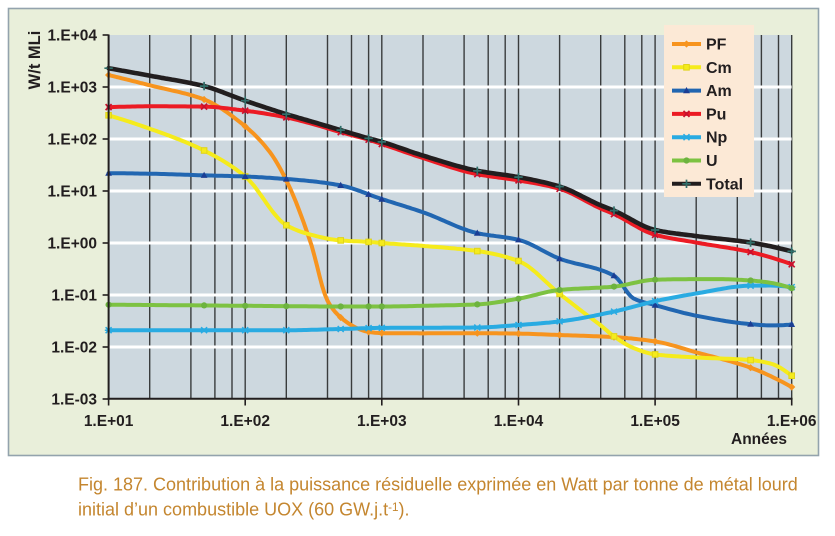 The width and height of the screenshot is (835, 536). I want to click on svg-text: PF, so click(716, 45).